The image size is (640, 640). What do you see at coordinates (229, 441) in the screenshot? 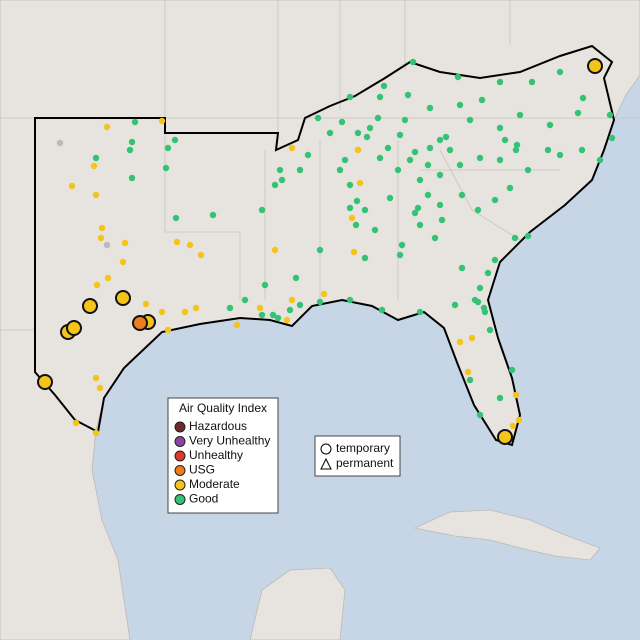
I see `legend-label: Very Unhealthy` at bounding box center [229, 441].